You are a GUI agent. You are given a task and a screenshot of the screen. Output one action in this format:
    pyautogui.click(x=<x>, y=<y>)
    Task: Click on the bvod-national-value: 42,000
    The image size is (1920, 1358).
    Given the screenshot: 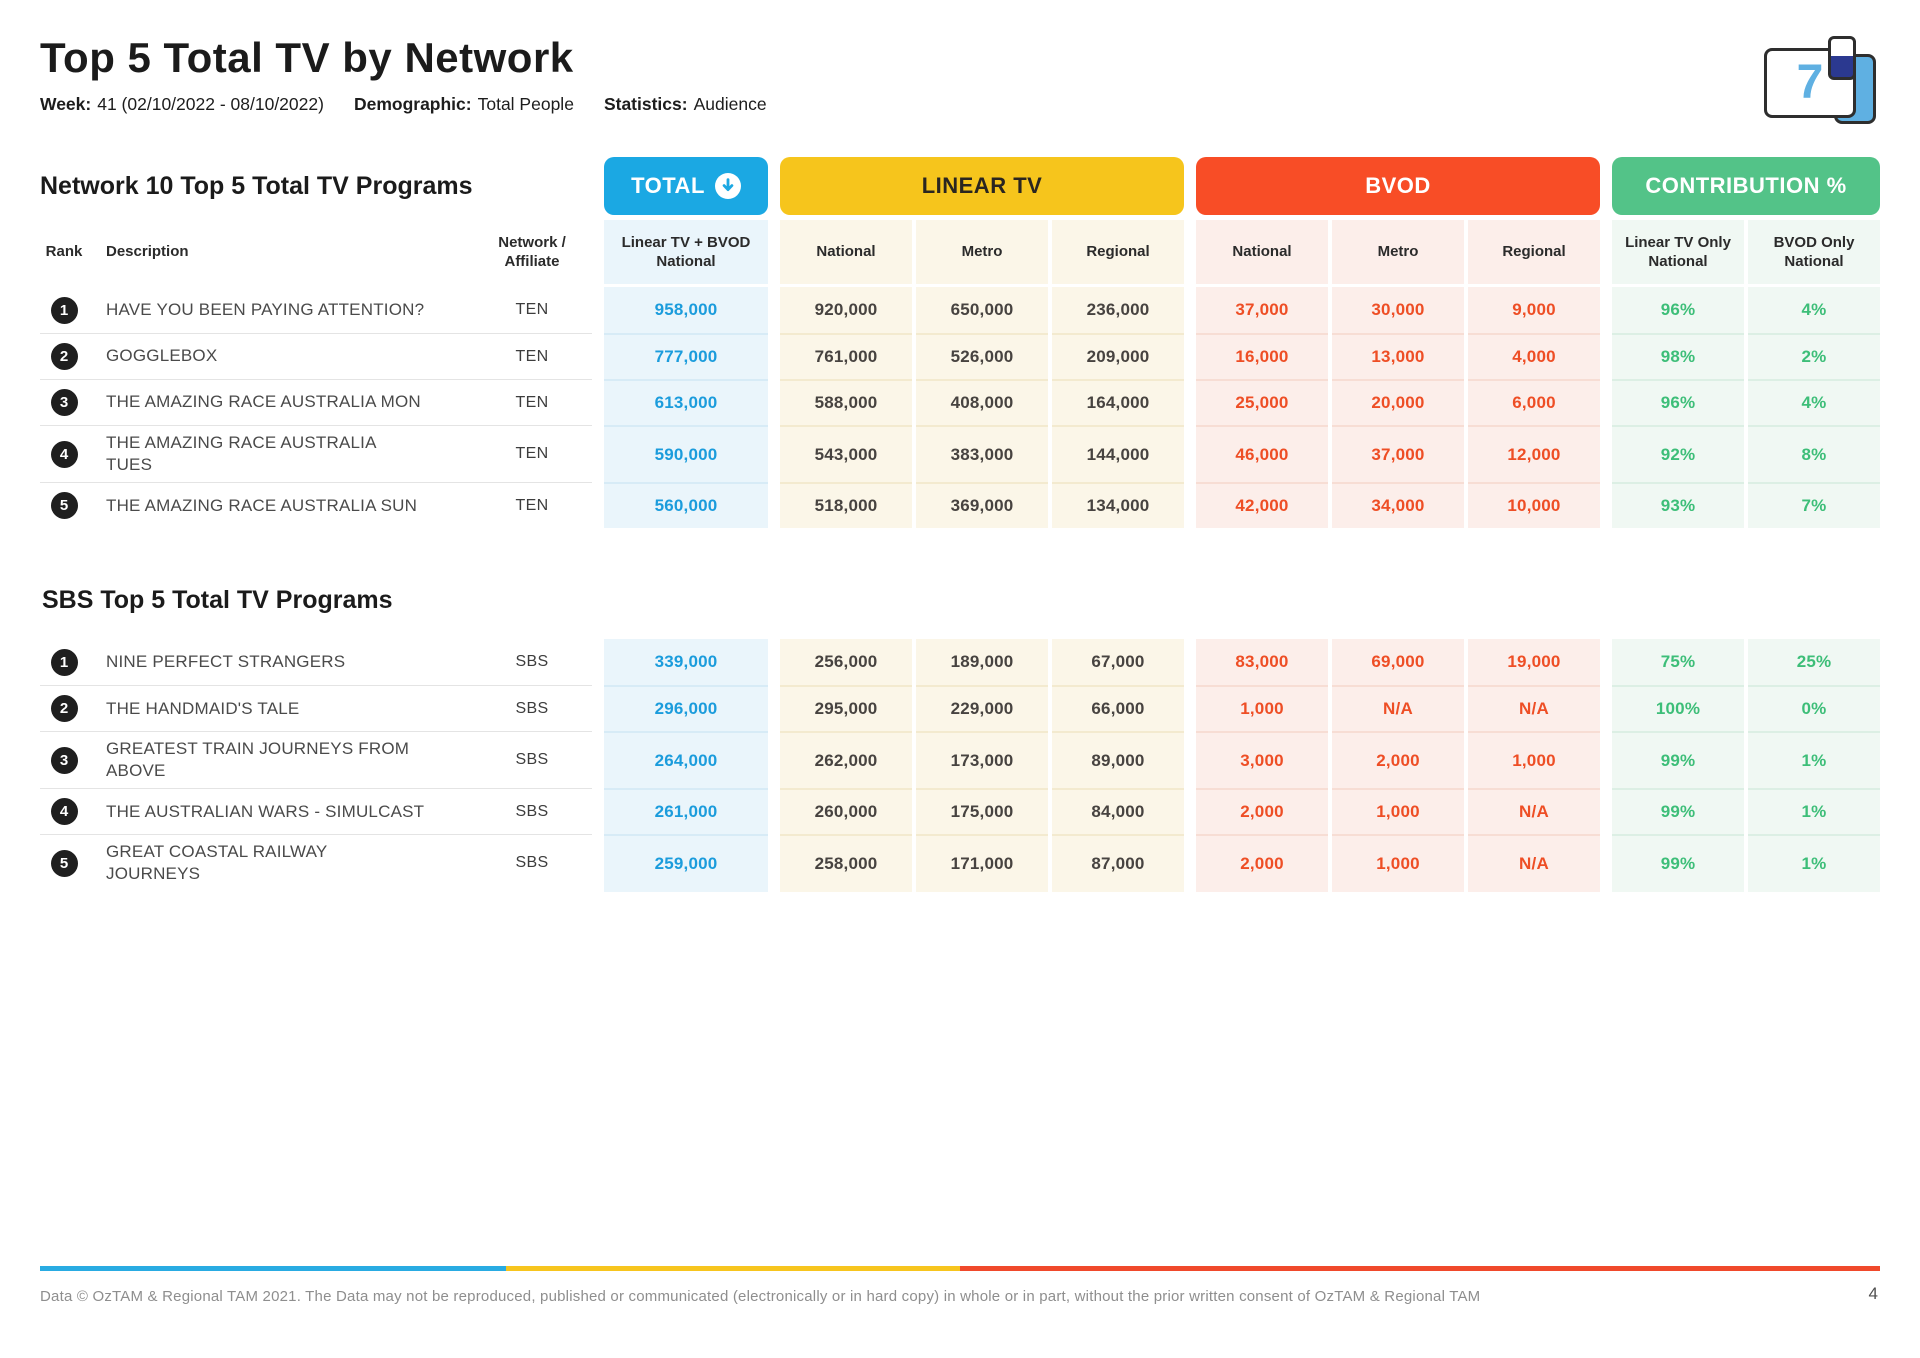 What is the action you would take?
    pyautogui.click(x=1262, y=505)
    